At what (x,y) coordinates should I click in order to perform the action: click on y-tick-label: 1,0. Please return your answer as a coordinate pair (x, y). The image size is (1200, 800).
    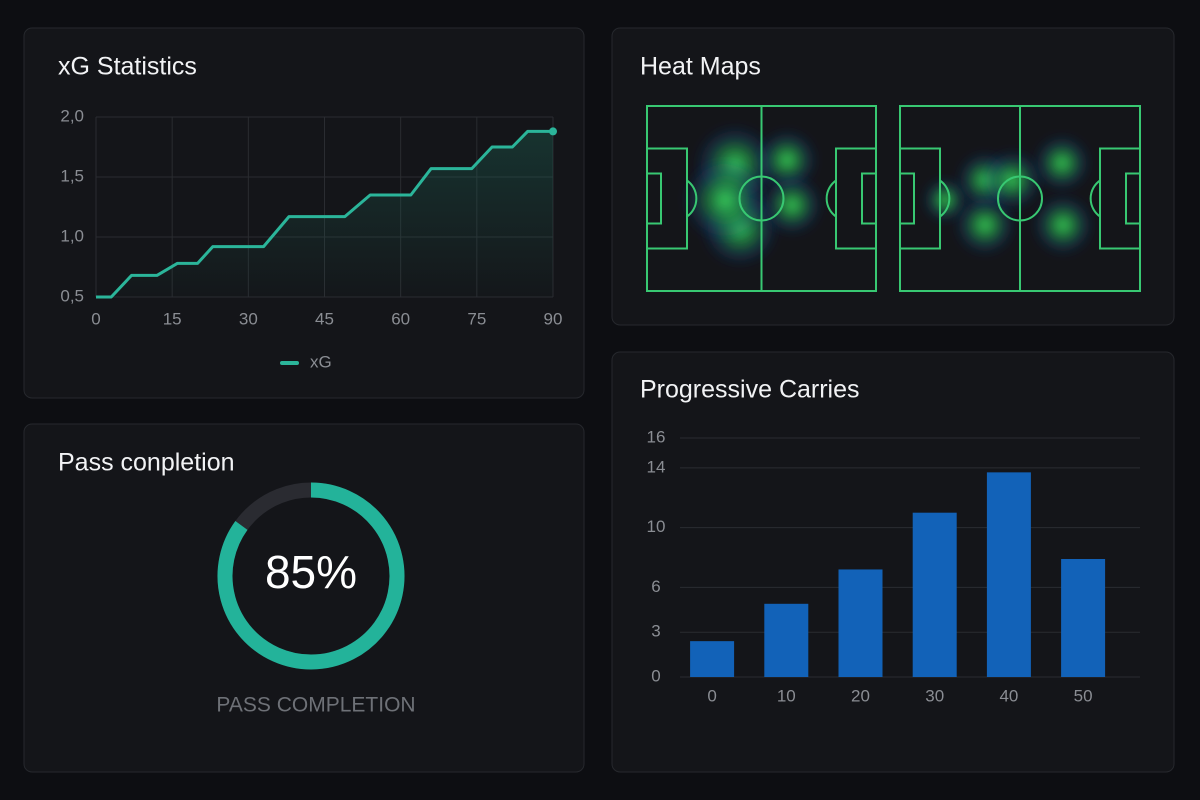
    Looking at the image, I should click on (72, 235).